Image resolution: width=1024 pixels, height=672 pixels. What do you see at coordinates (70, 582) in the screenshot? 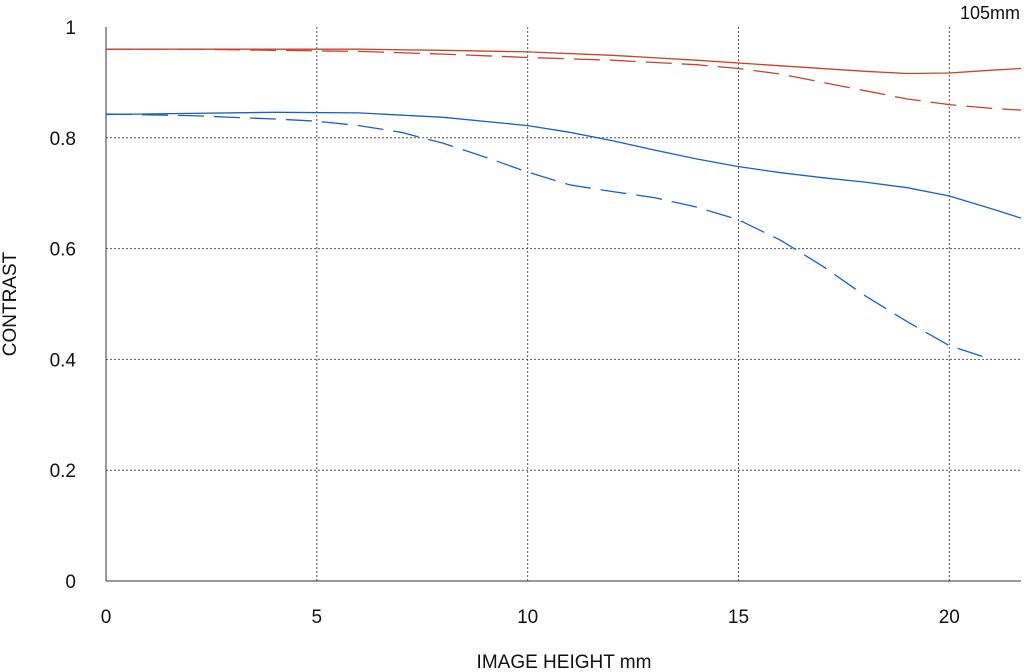
I see `y-tick-label: 0` at bounding box center [70, 582].